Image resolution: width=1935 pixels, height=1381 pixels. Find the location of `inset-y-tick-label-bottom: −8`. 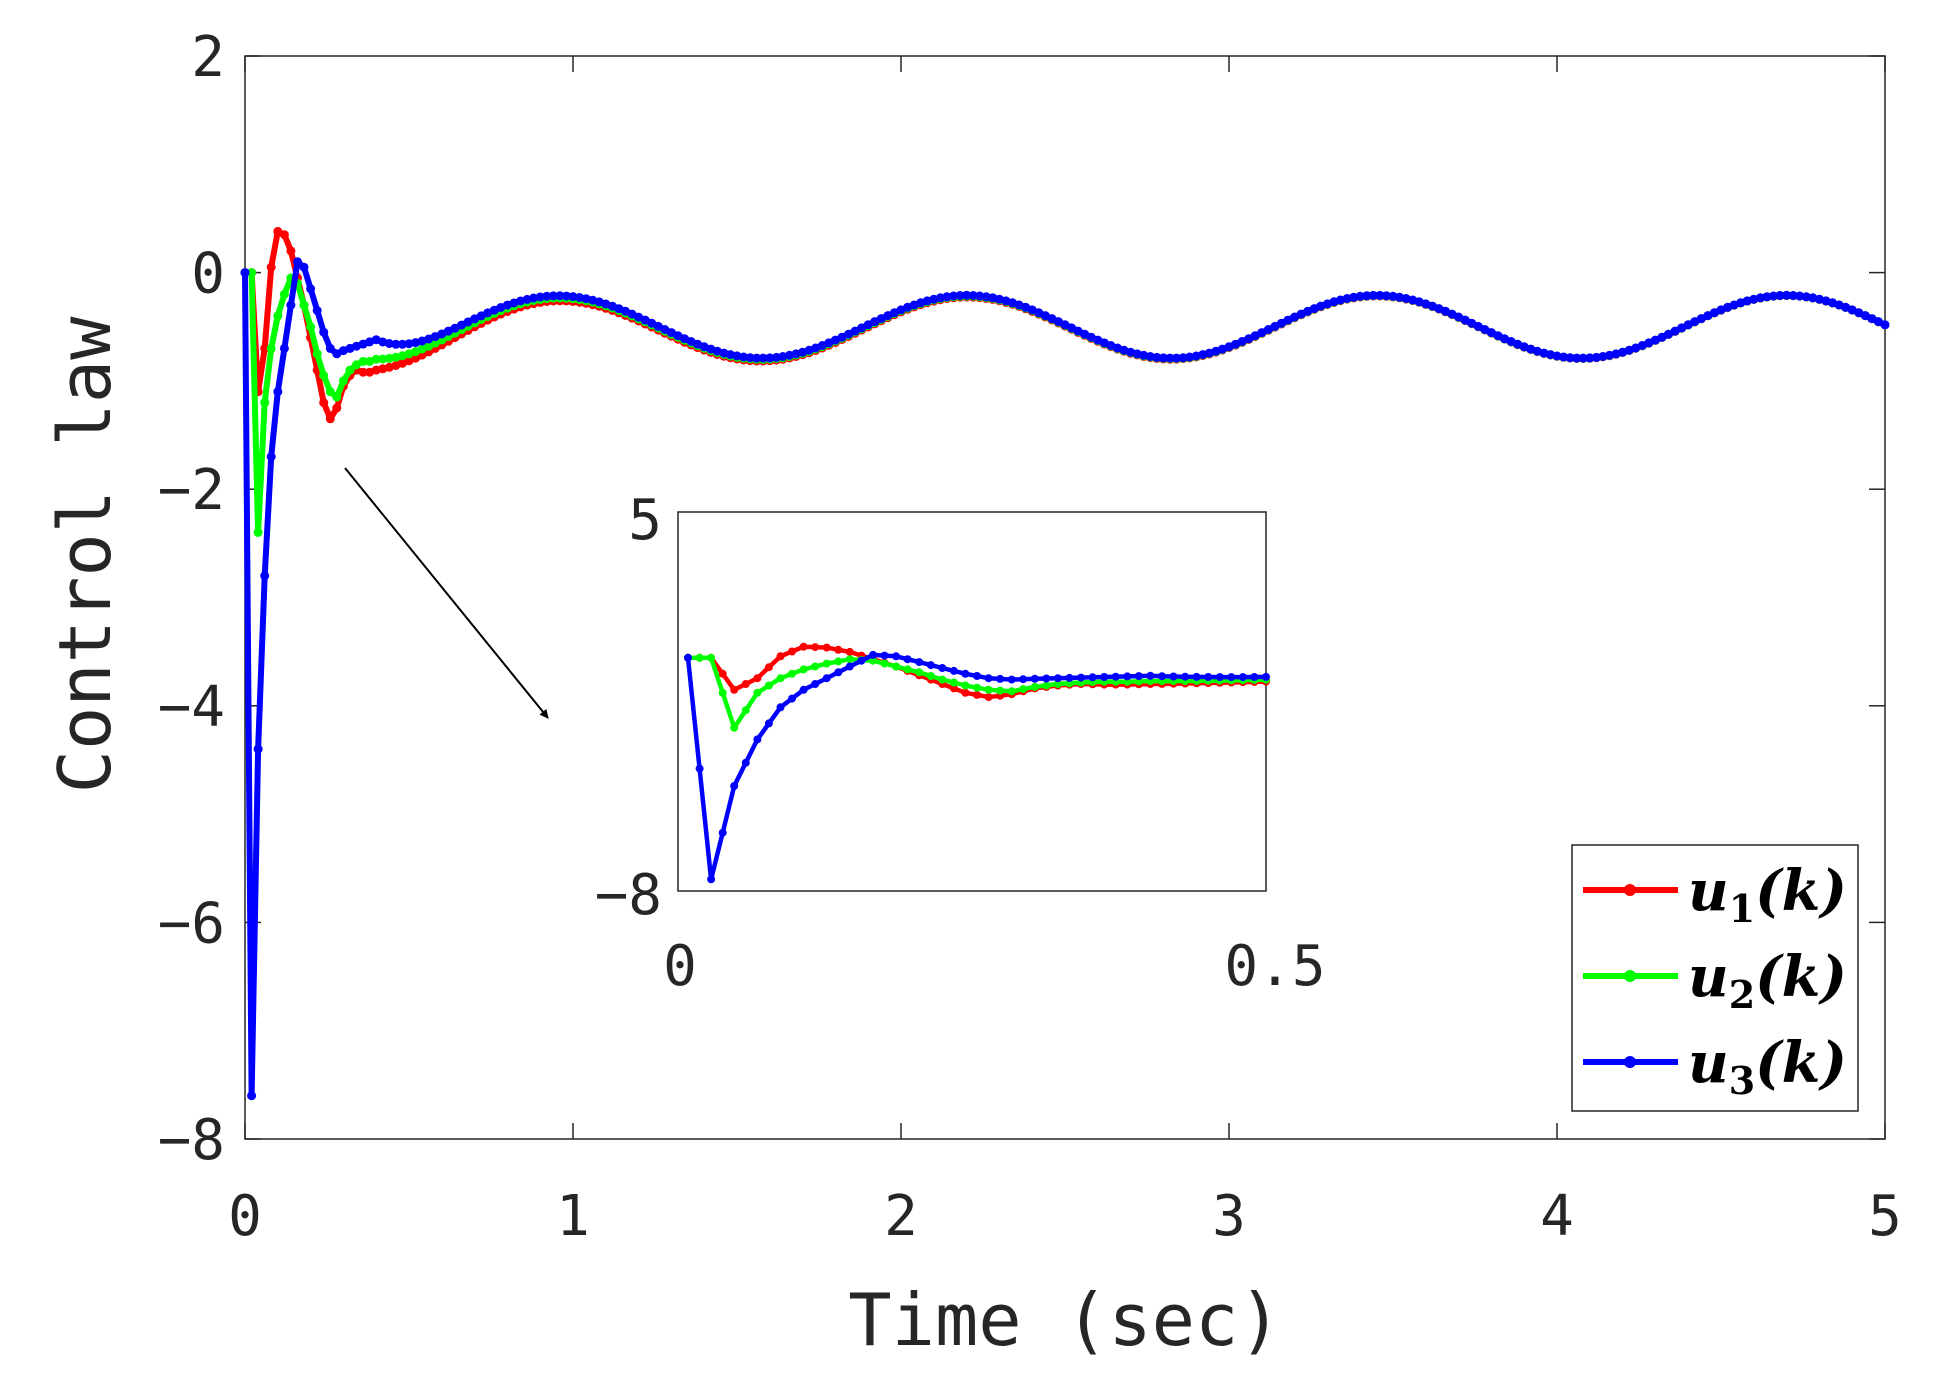

inset-y-tick-label-bottom: −8 is located at coordinates (628, 895).